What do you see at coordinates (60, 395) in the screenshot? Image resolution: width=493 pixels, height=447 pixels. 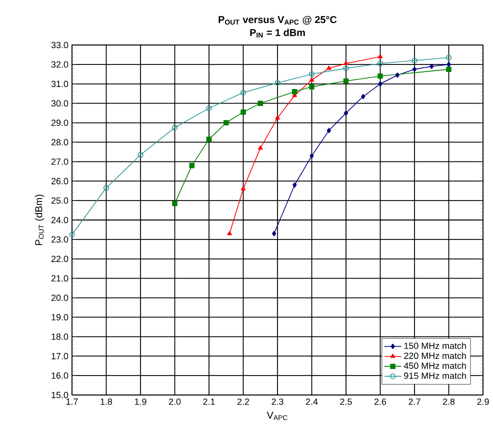 I see `y-tick-label: 15.0` at bounding box center [60, 395].